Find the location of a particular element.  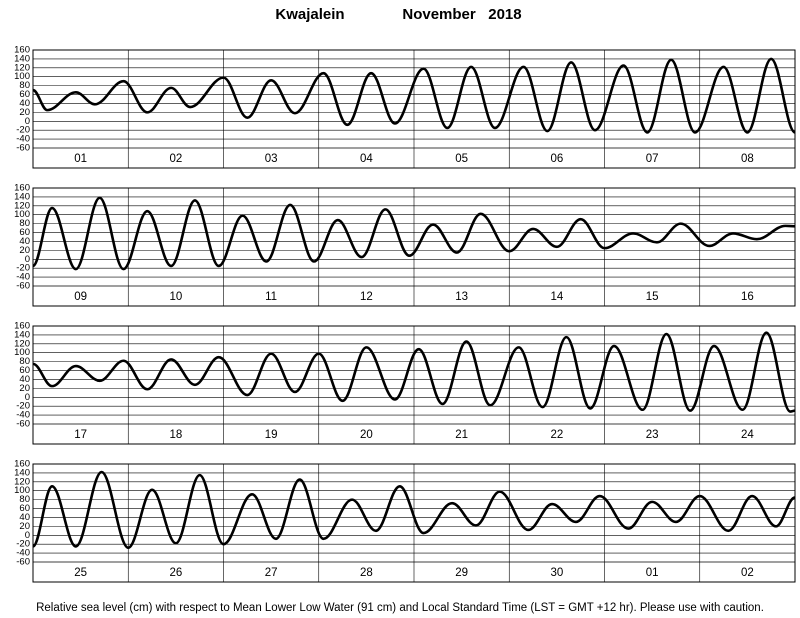

x-tick-label: 25 is located at coordinates (80, 573).